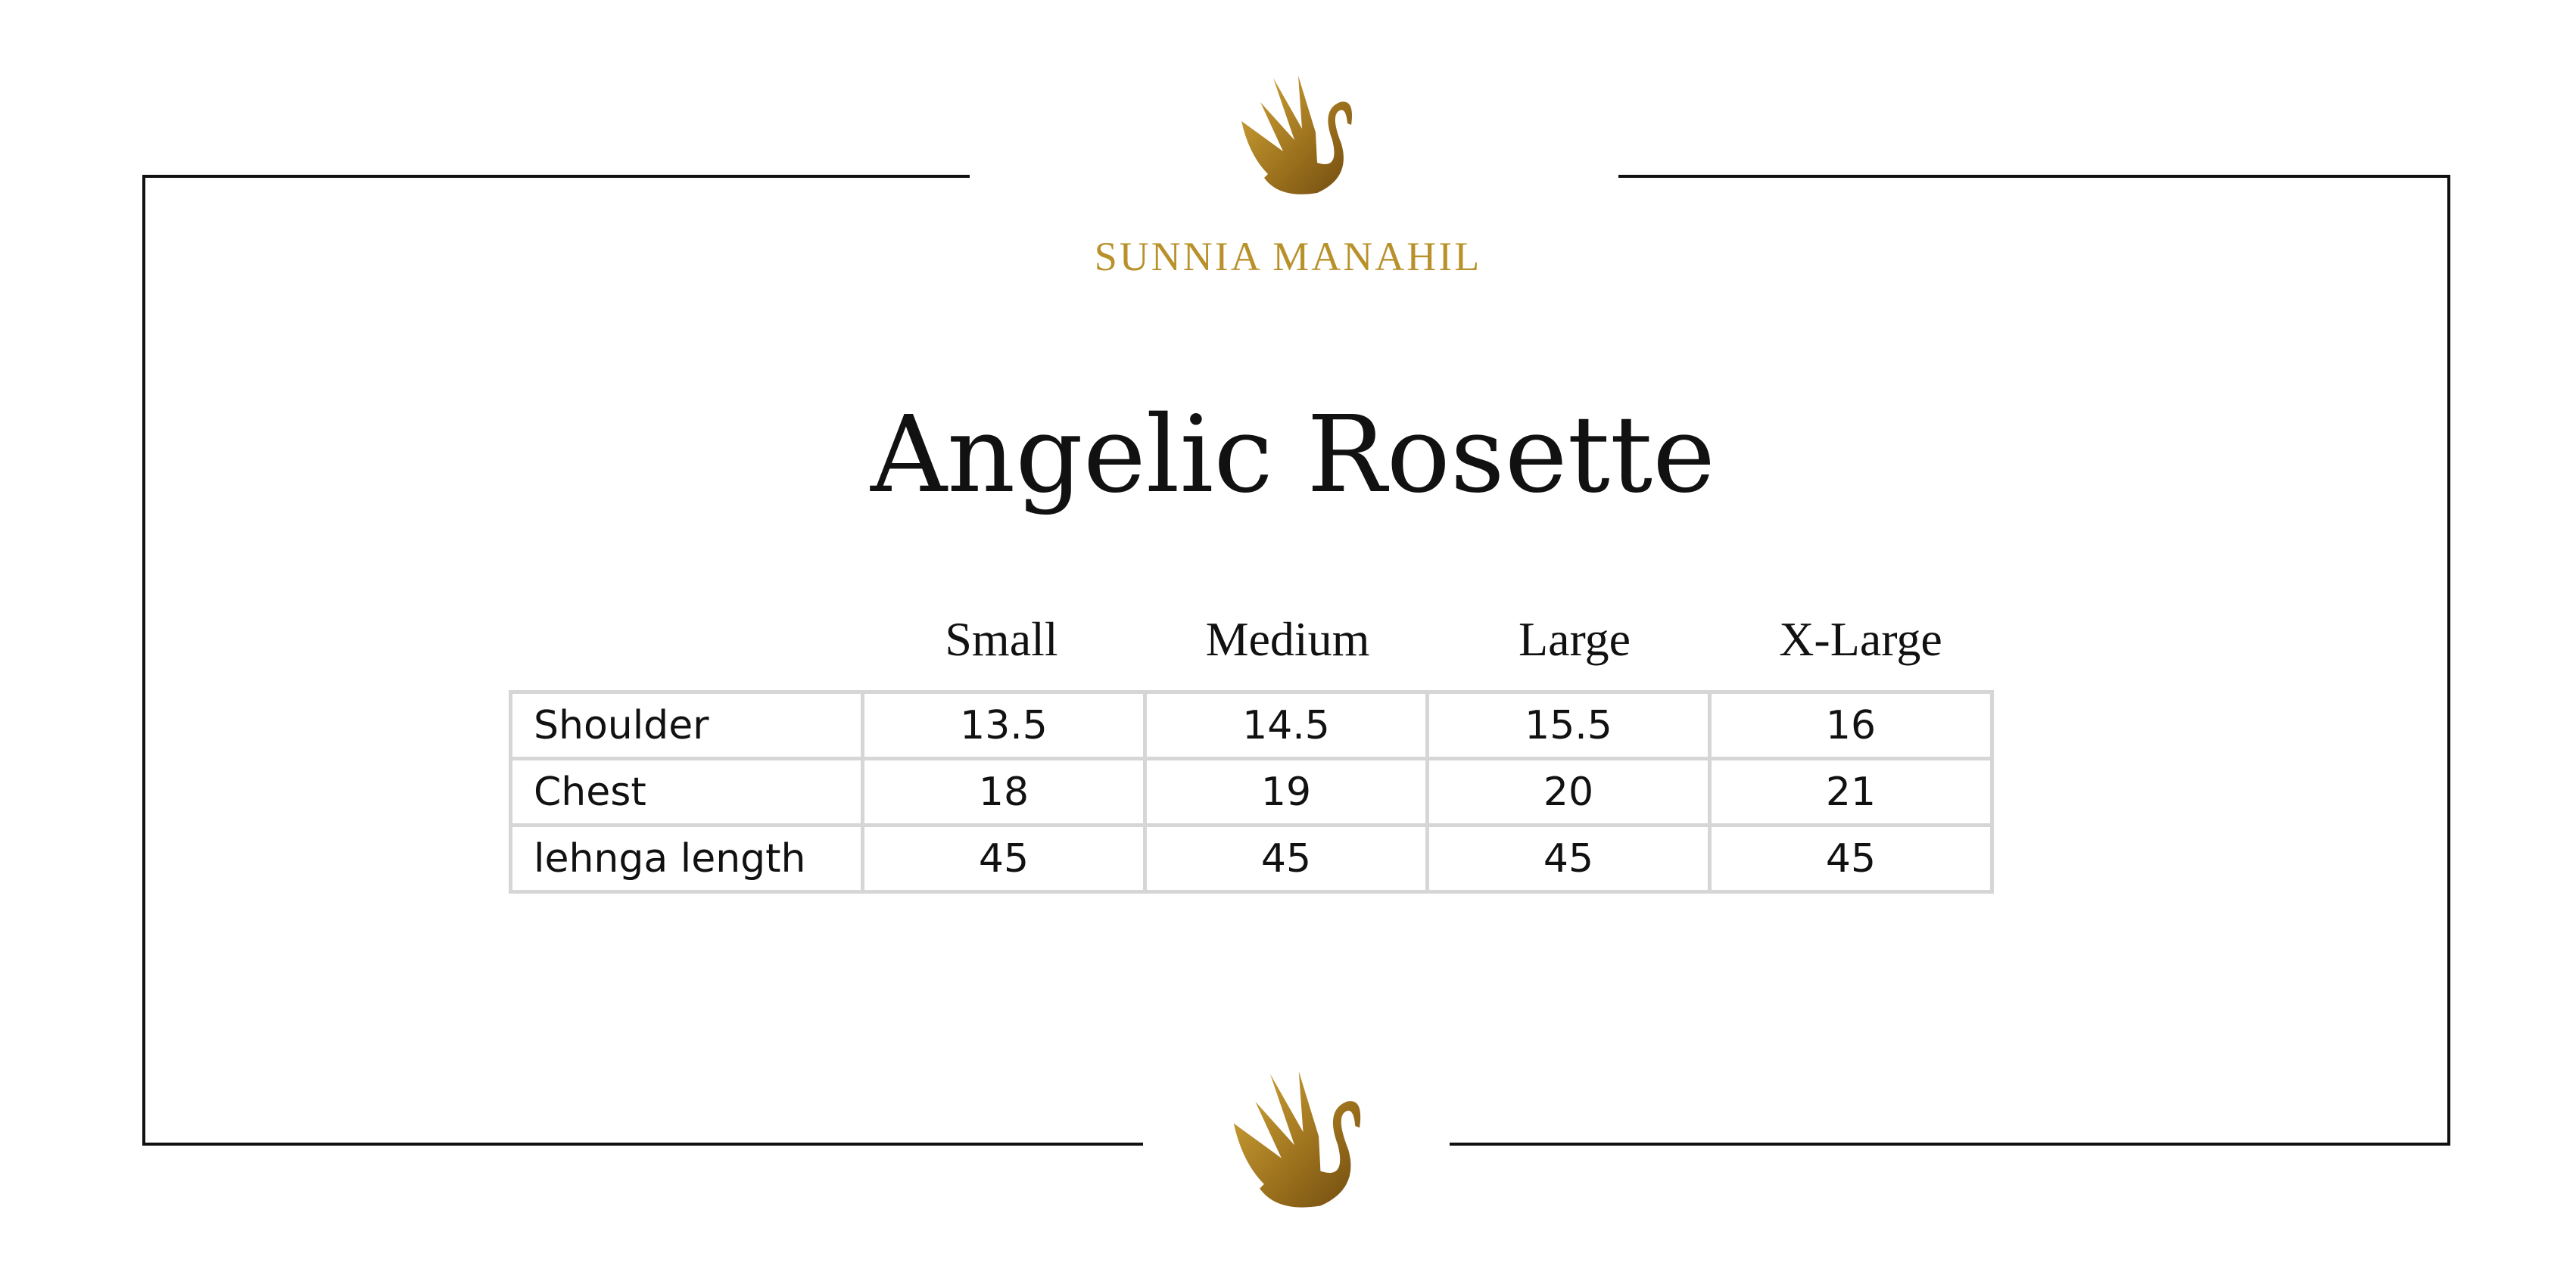  Describe the element at coordinates (686, 725) in the screenshot. I see `row-label: Shoulder` at that location.